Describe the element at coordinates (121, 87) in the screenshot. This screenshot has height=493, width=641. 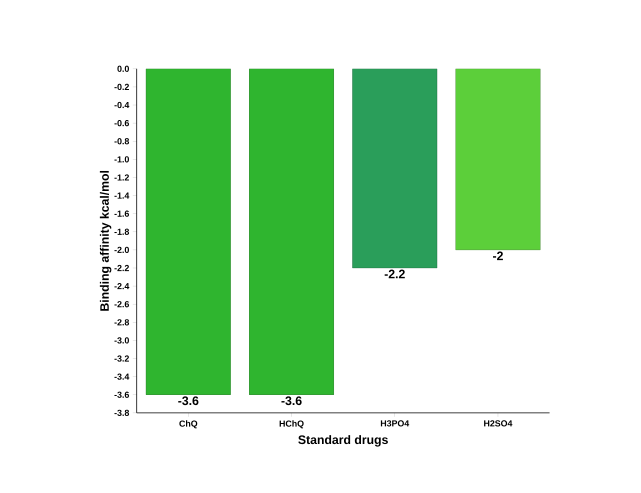
I see `y-tick-label: -0.2` at that location.